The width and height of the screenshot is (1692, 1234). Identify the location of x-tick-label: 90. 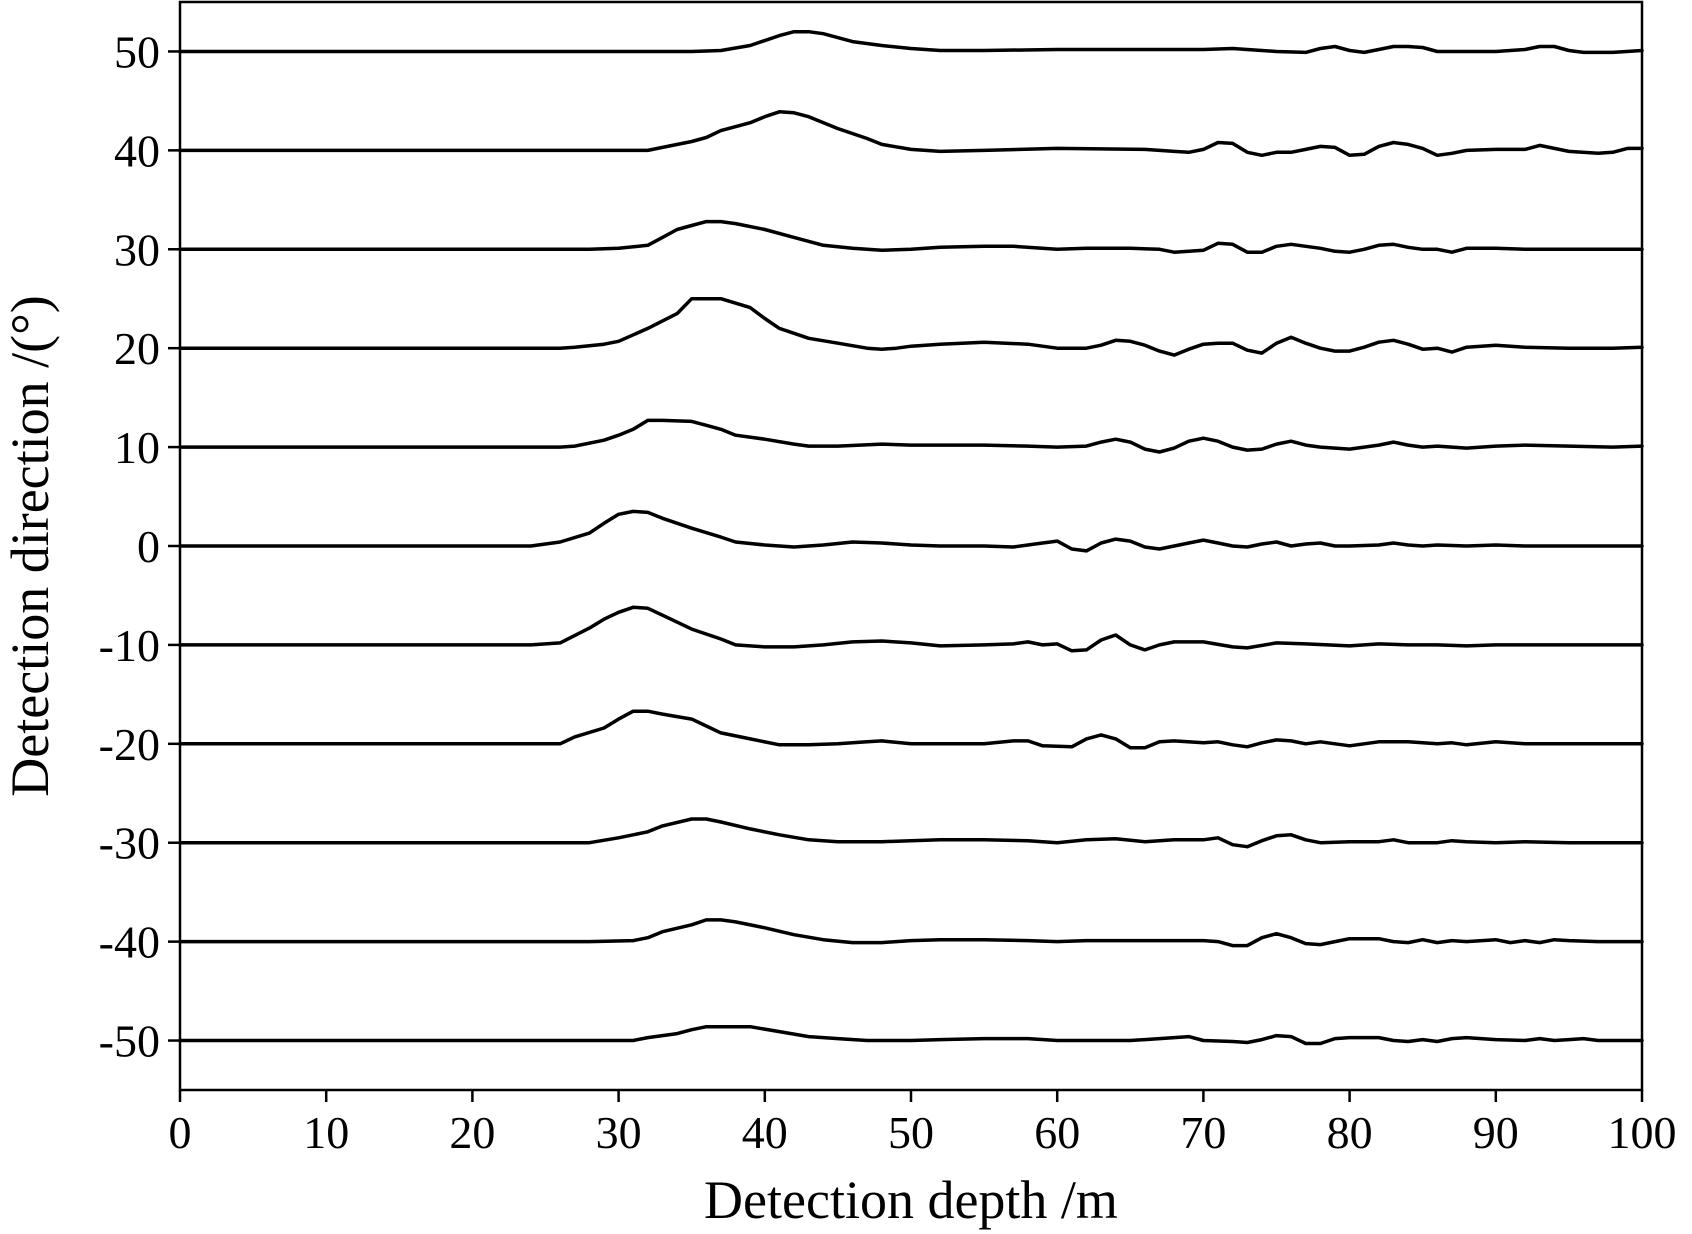
(1496, 1132).